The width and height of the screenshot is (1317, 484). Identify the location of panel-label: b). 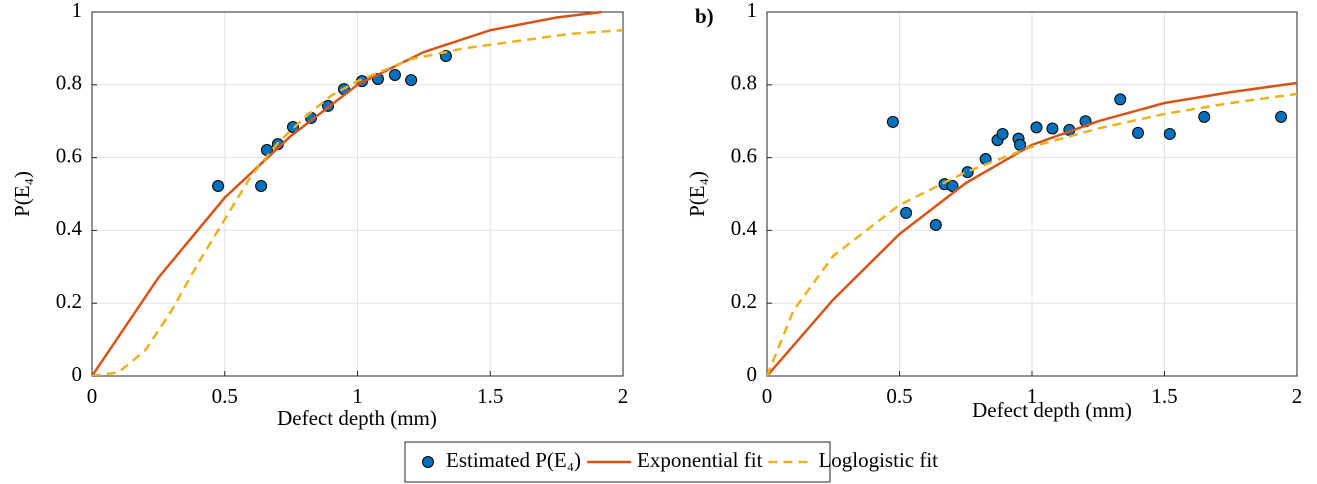
(704, 16).